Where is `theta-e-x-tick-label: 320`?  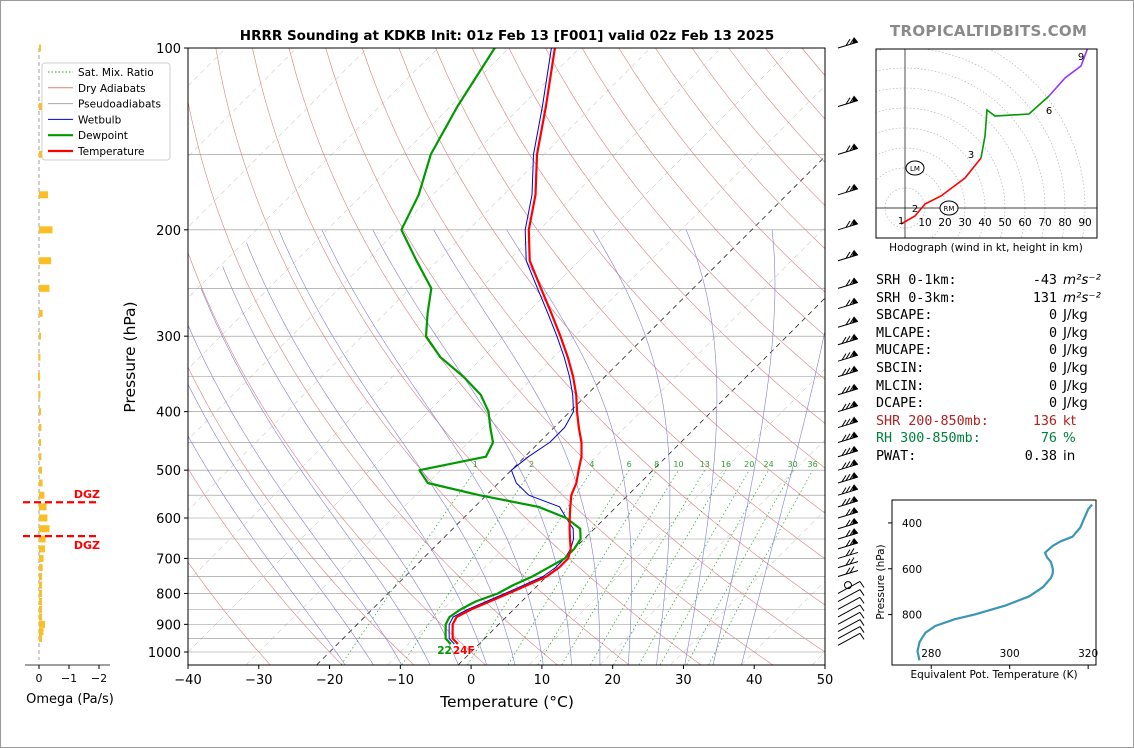 theta-e-x-tick-label: 320 is located at coordinates (1088, 654).